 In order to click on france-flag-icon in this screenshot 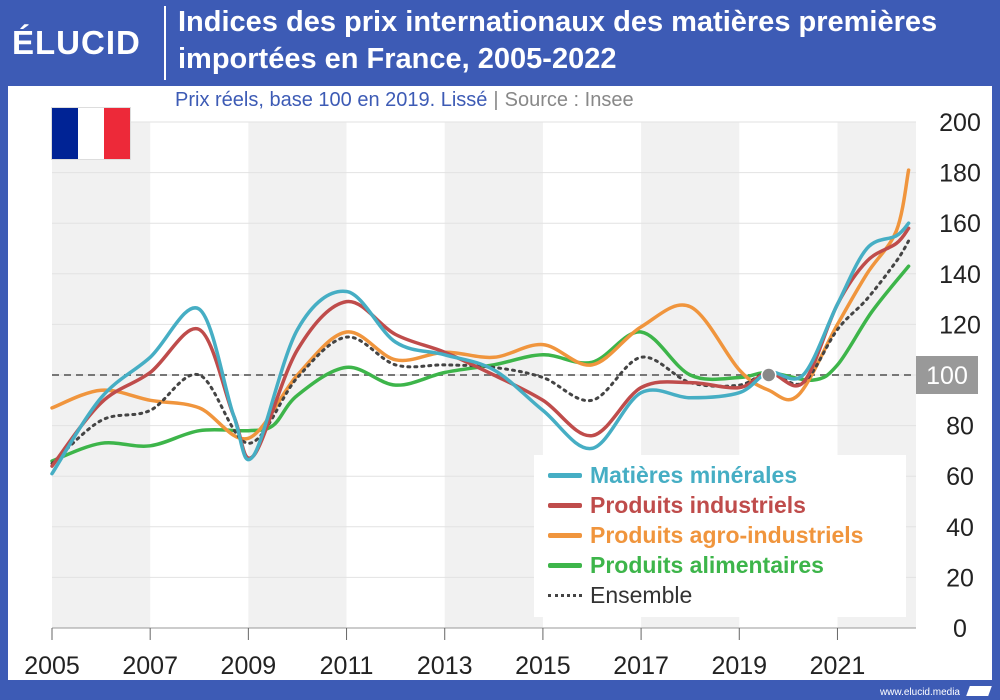, I will do `click(91, 133)`.